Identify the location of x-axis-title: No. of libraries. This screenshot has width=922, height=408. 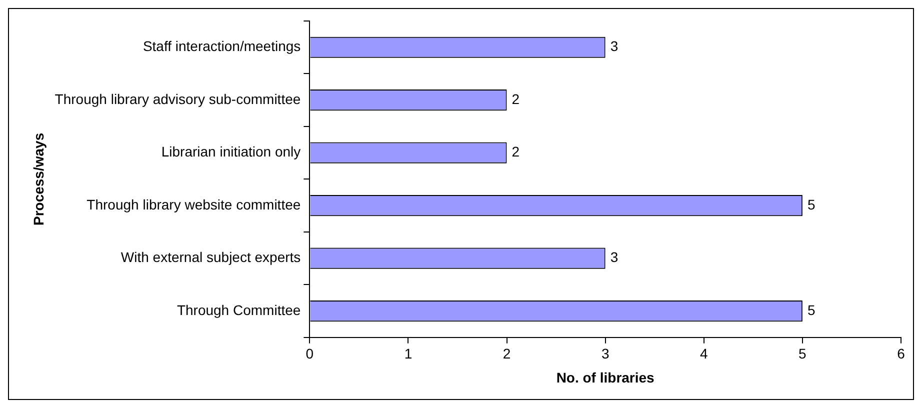
(605, 377).